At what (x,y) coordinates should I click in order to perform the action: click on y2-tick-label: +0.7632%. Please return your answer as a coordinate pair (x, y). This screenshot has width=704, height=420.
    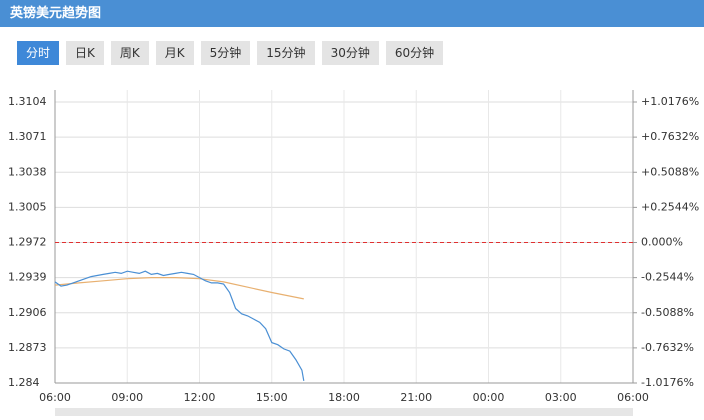
    Looking at the image, I should click on (670, 136).